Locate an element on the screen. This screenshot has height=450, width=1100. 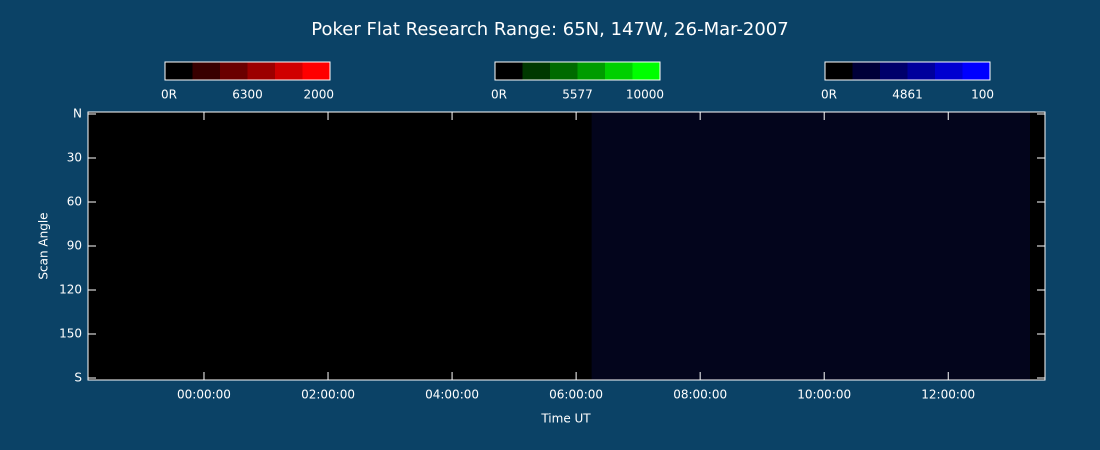
x-tick-label: 08:00:00 is located at coordinates (700, 395).